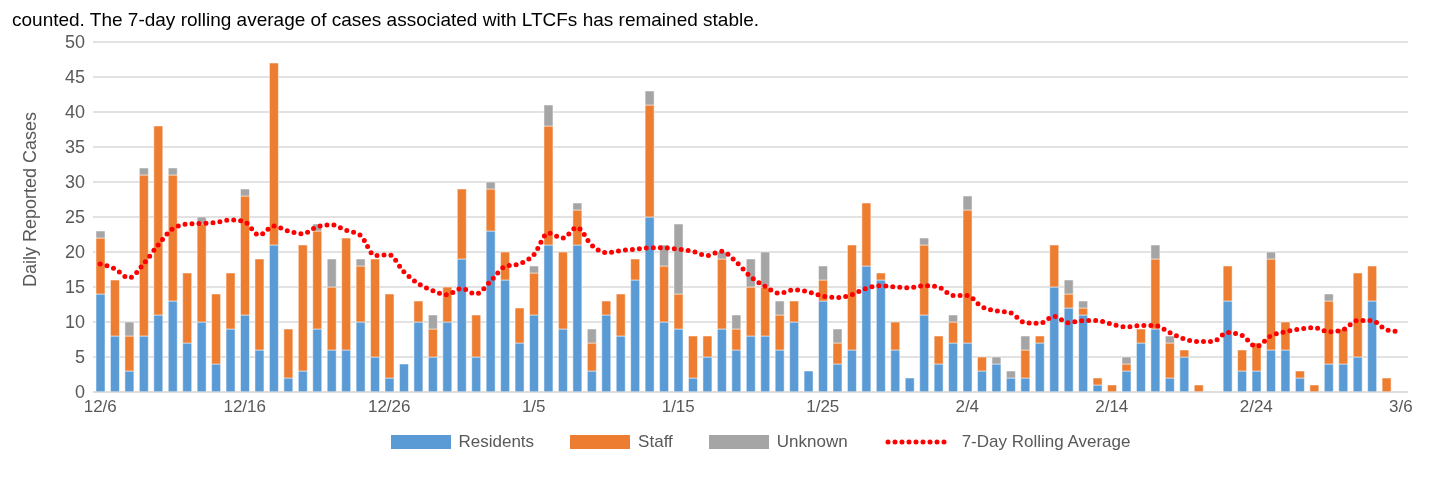  Describe the element at coordinates (1112, 407) in the screenshot. I see `x-tick-label: 2/14` at that location.